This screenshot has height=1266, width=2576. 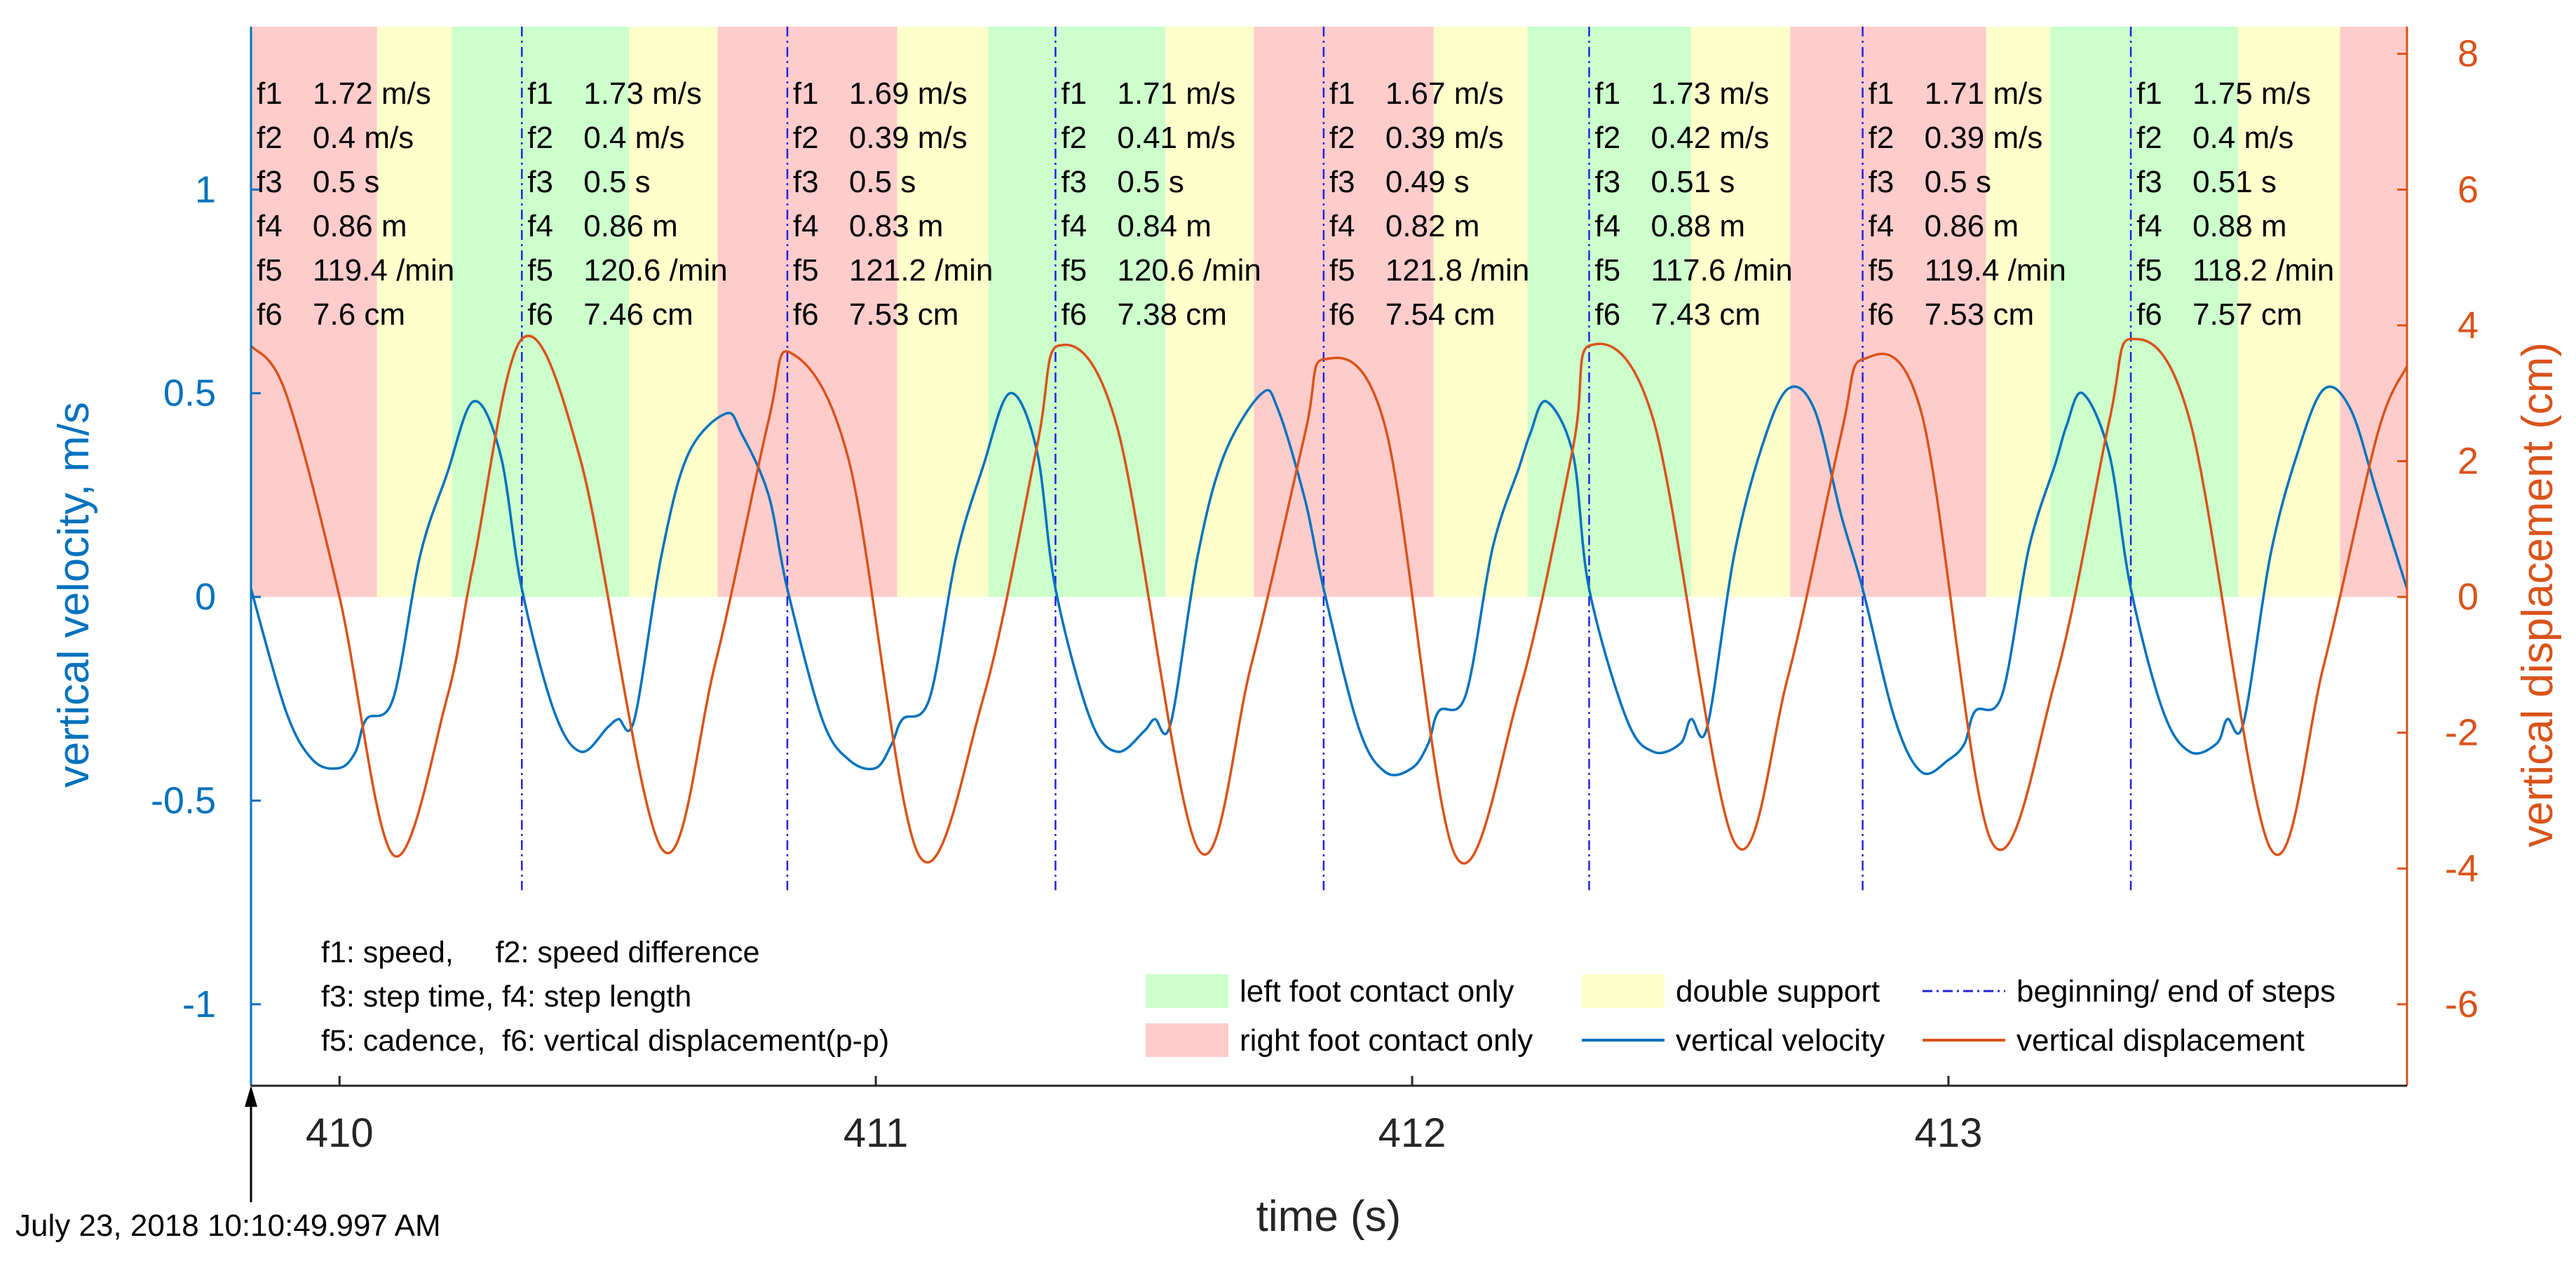 What do you see at coordinates (633, 138) in the screenshot?
I see `step-annotation-value: 0.4 m/s` at bounding box center [633, 138].